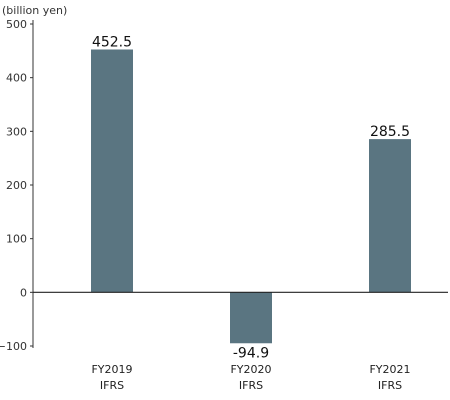 The width and height of the screenshot is (450, 400). I want to click on data-label: 452.5, so click(112, 42).